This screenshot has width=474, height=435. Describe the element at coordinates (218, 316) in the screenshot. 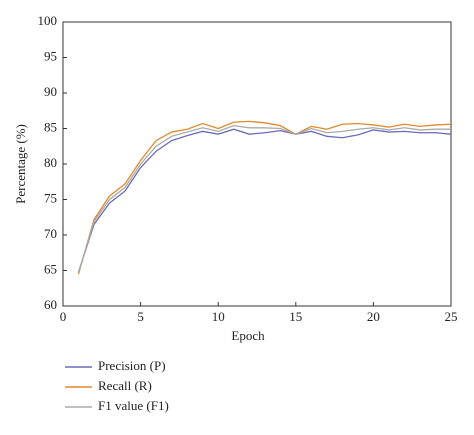

I see `x-tick-label: 10` at that location.